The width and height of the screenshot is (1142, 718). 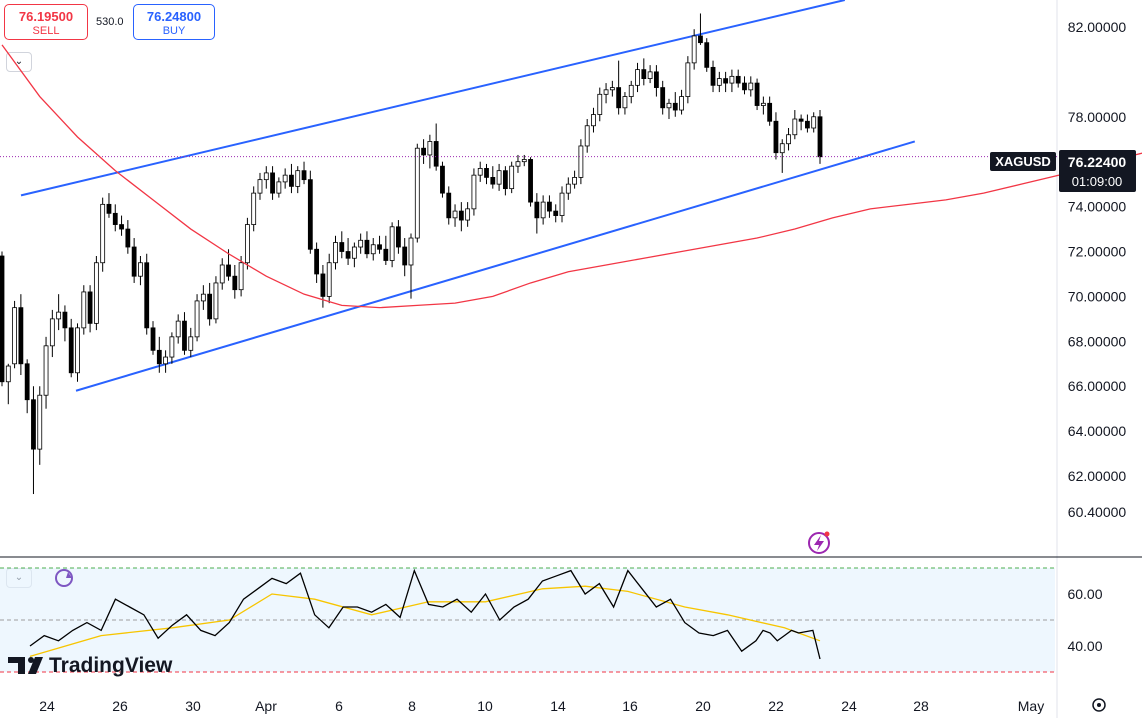 What do you see at coordinates (703, 706) in the screenshot?
I see `time-tick: 20` at bounding box center [703, 706].